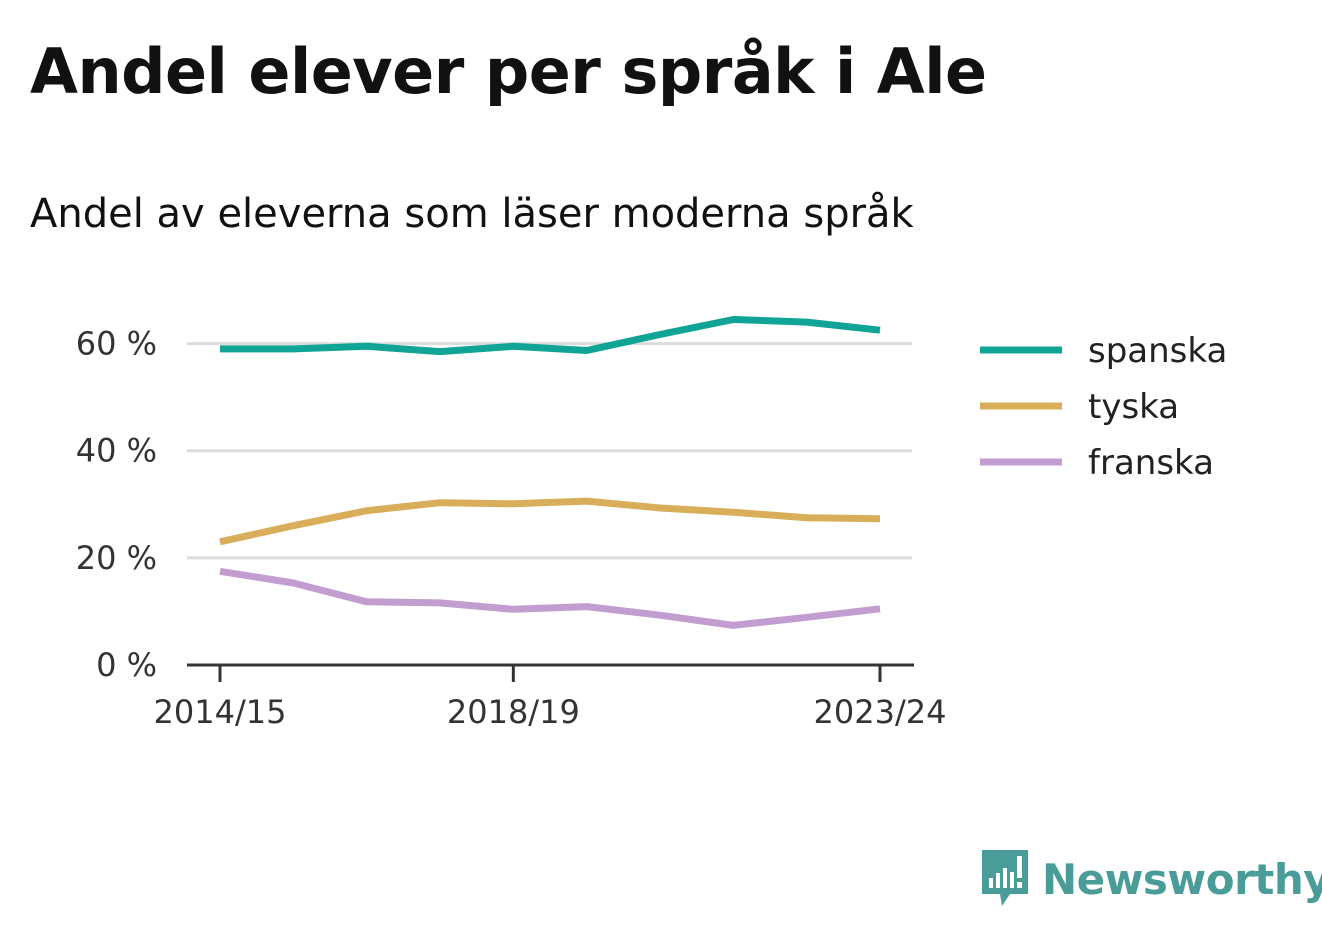 This screenshot has height=939, width=1322. What do you see at coordinates (116, 344) in the screenshot?
I see `y-tick-label: 60 %` at bounding box center [116, 344].